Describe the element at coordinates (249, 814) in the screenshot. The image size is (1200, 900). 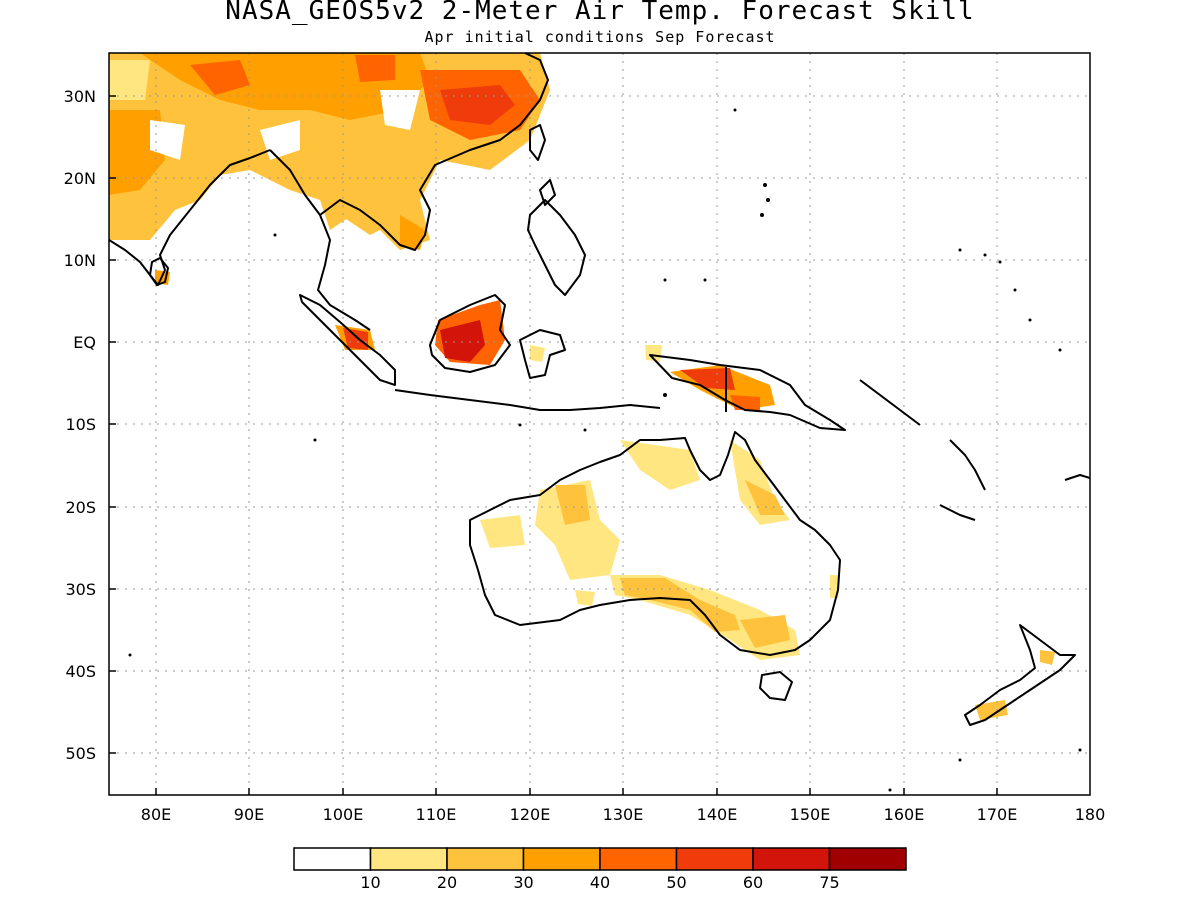
I see `lon-label: 90E` at that location.